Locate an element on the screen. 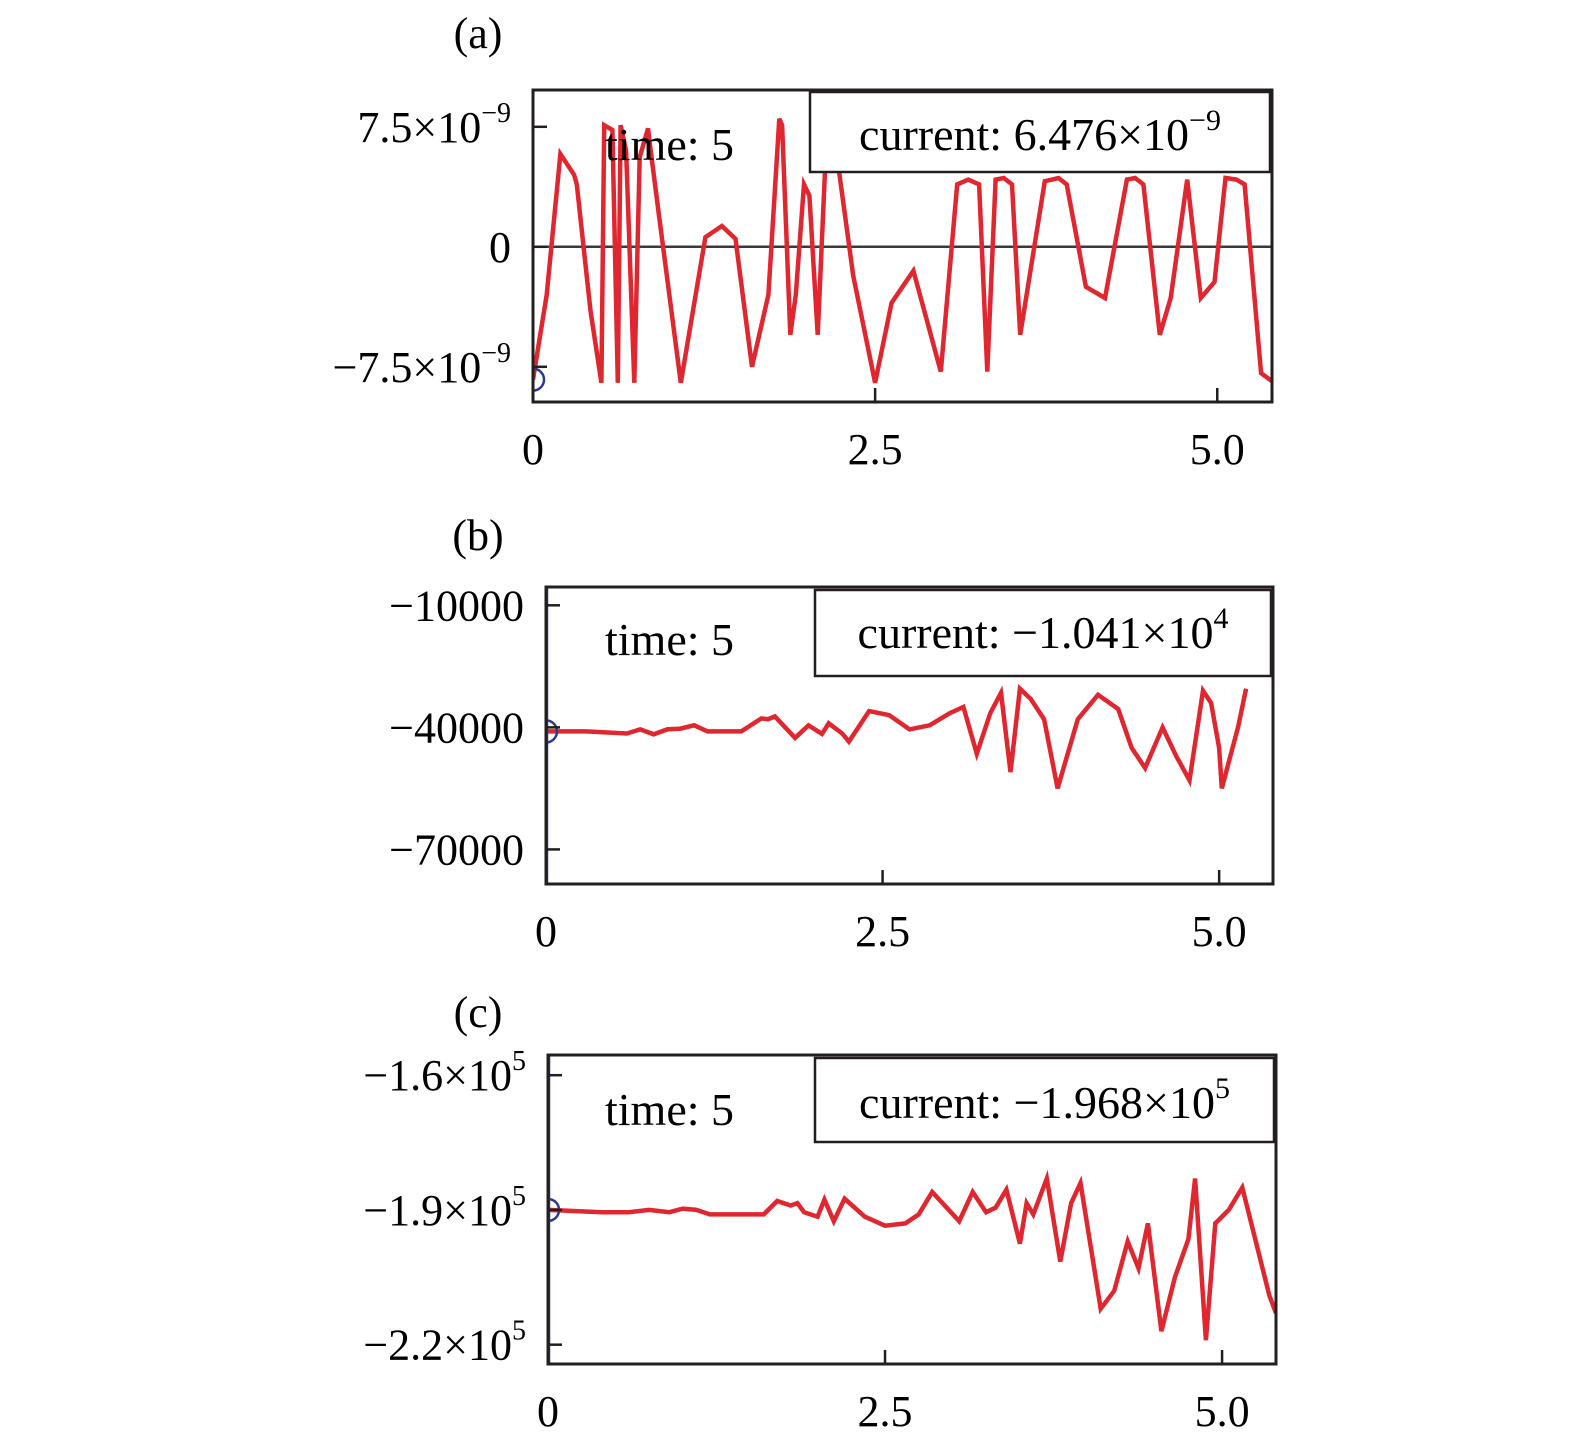 The height and width of the screenshot is (1442, 1575). panel-label: (b) is located at coordinates (477, 535).